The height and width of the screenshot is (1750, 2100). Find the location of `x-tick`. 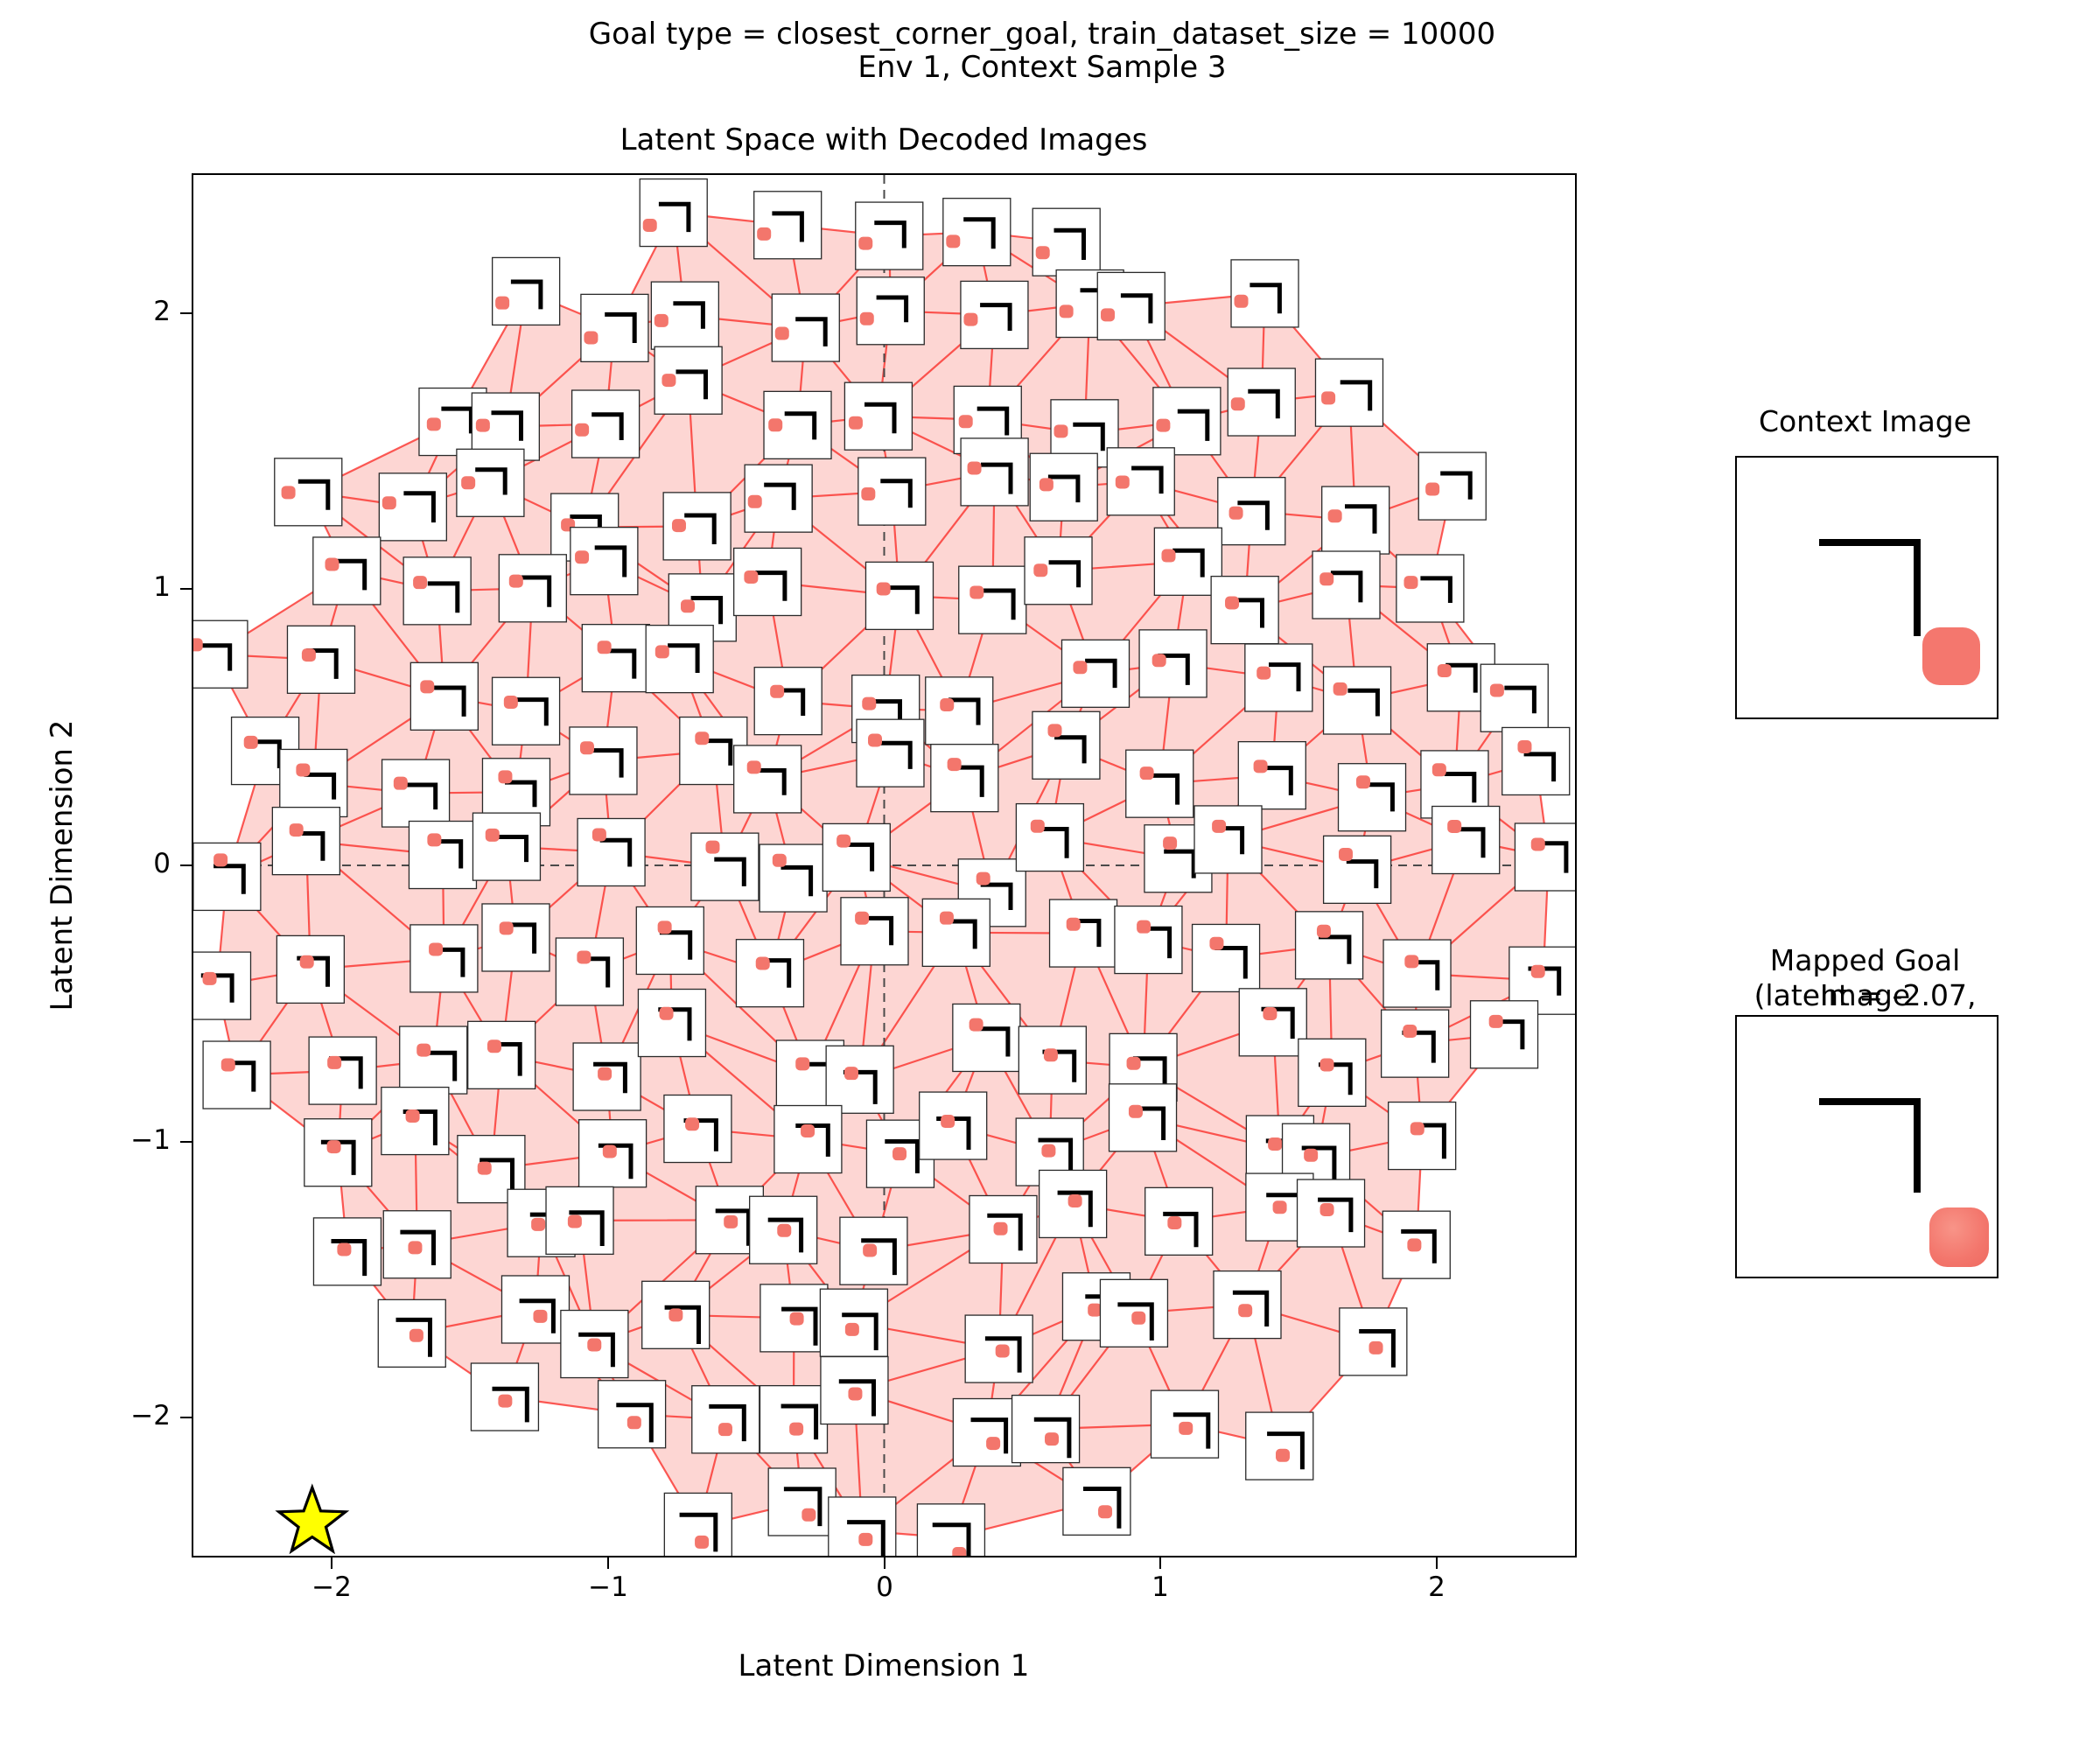

x-tick is located at coordinates (885, 1563).